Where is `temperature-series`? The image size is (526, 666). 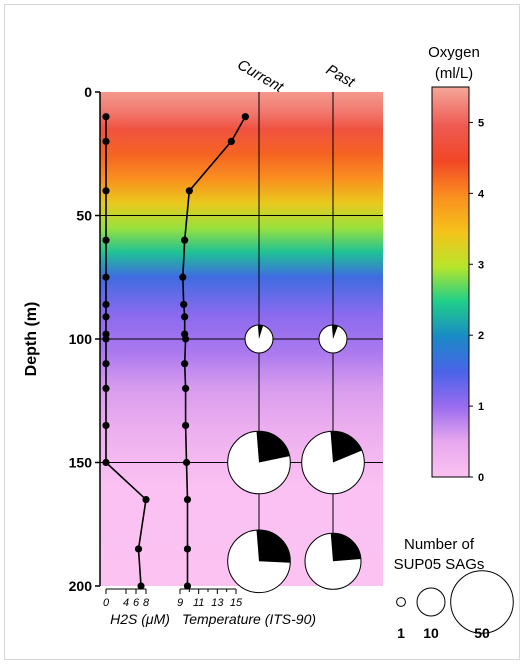
temperature-series is located at coordinates (214, 351).